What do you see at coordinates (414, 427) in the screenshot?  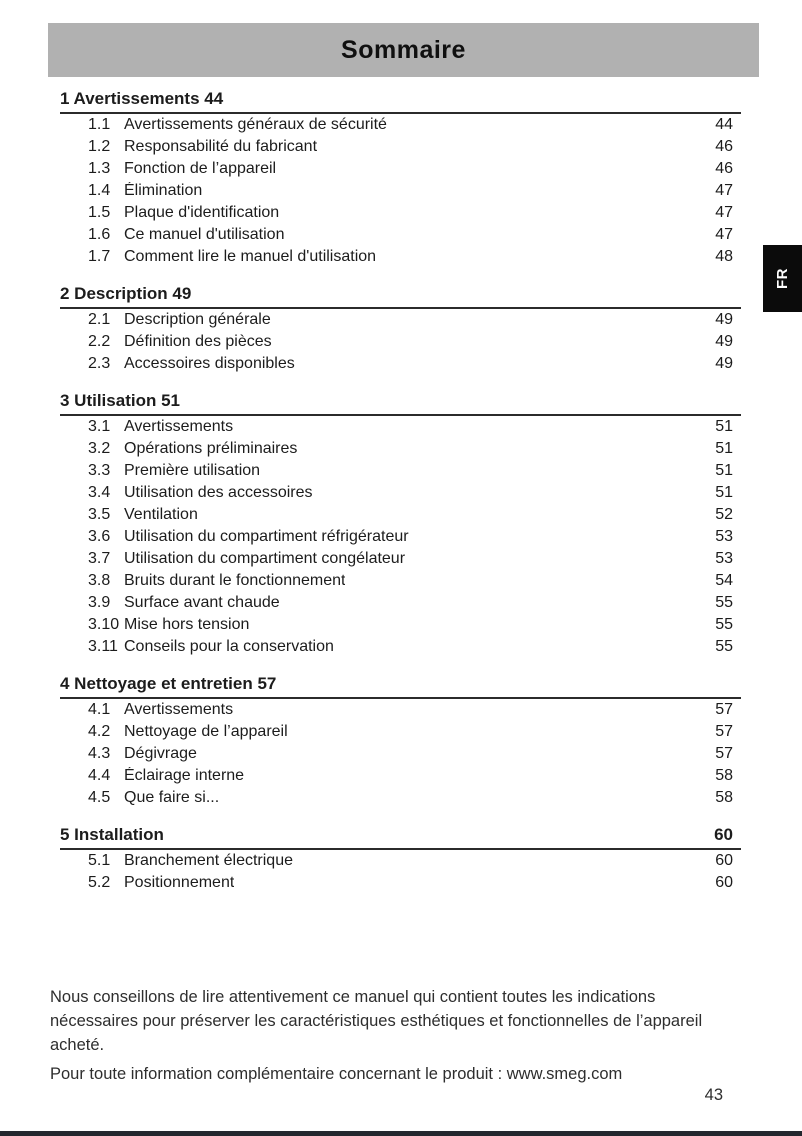 I see `toc-entry: 3.1 Avertissements 51` at bounding box center [414, 427].